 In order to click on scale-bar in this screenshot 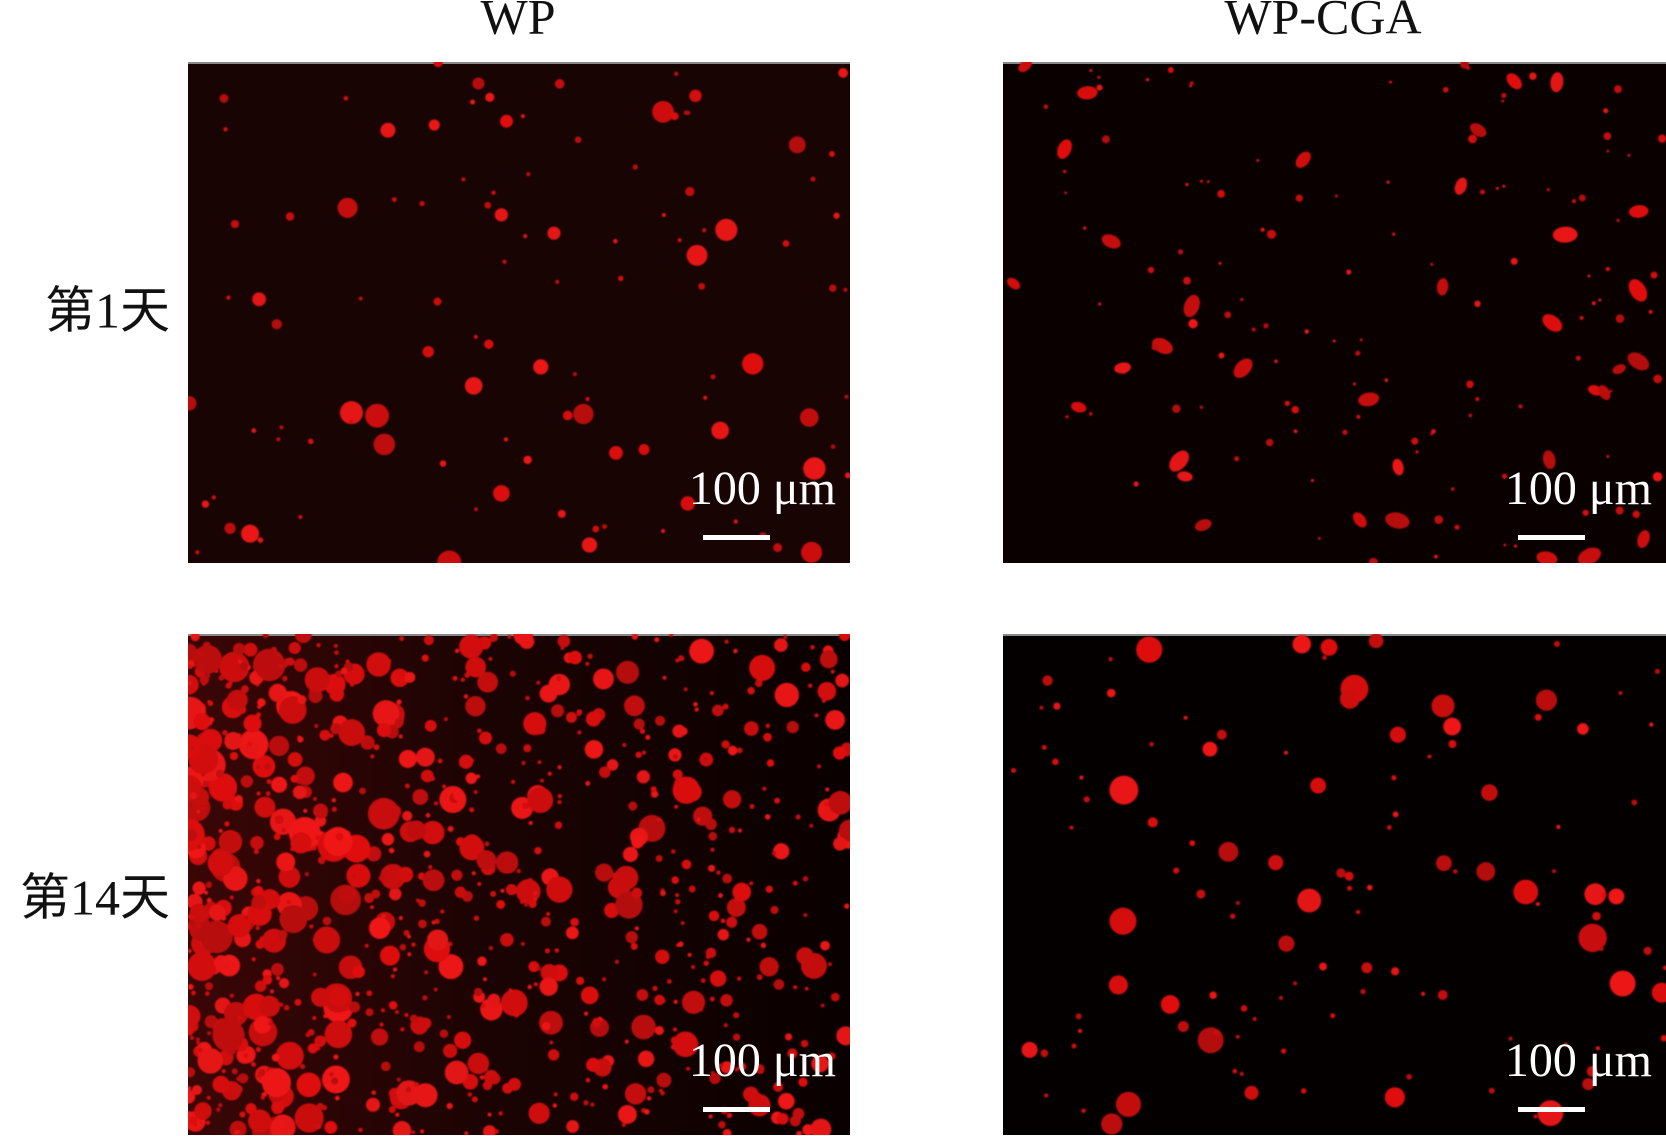, I will do `click(736, 1109)`.